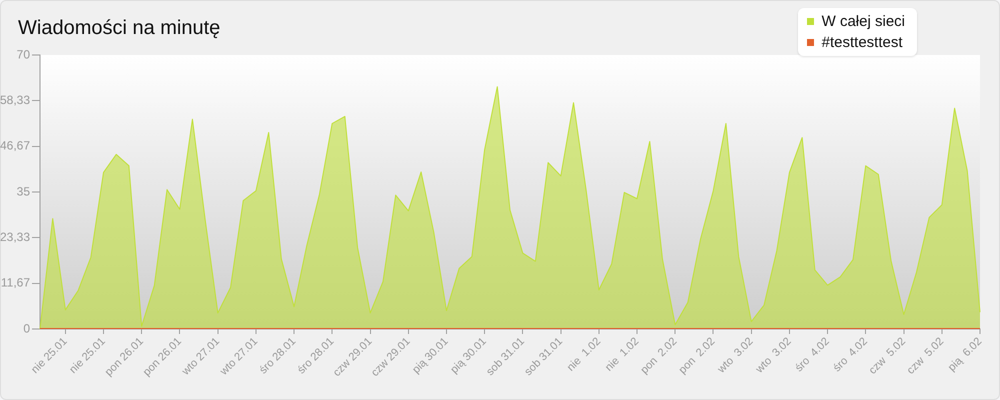 The width and height of the screenshot is (1000, 400). What do you see at coordinates (15, 237) in the screenshot?
I see `y-tick-label: 23,33` at bounding box center [15, 237].